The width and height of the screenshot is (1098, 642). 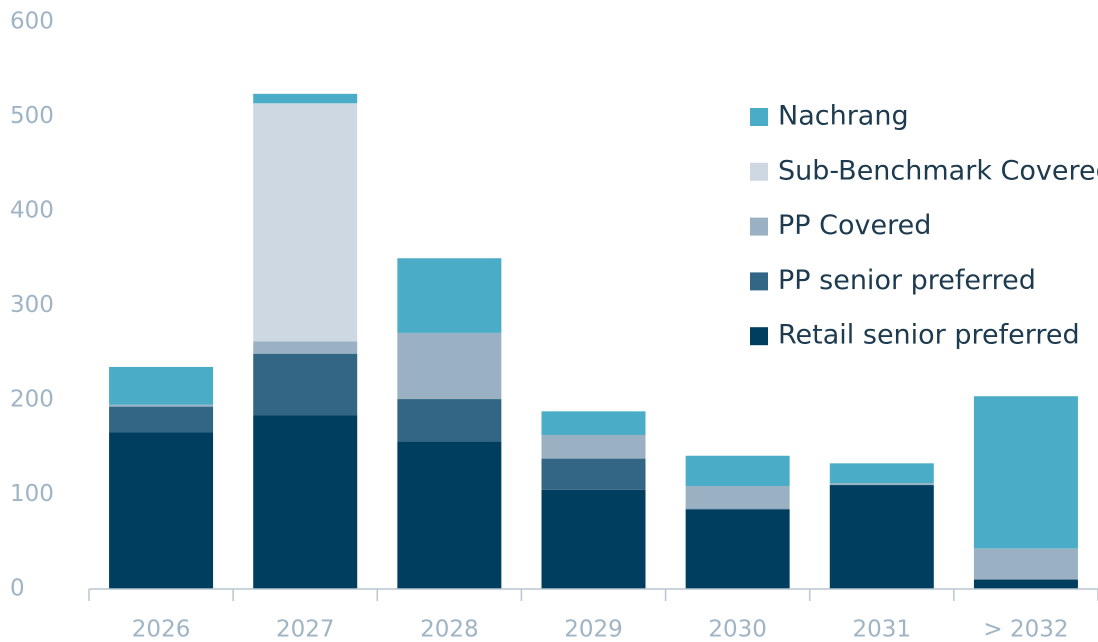 I want to click on x-tick-label: 2031, so click(x=882, y=629).